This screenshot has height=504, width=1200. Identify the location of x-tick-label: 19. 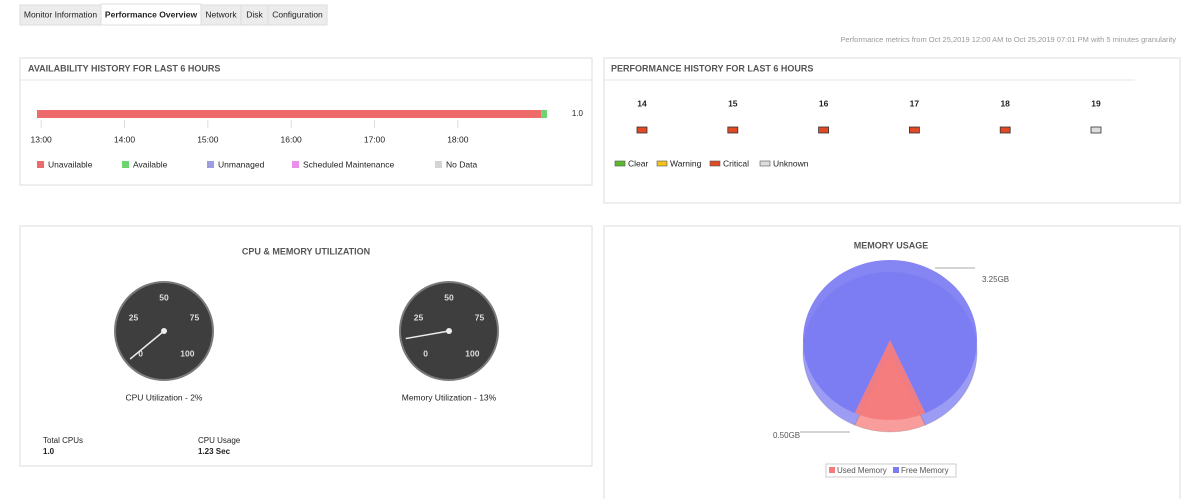
(1096, 103).